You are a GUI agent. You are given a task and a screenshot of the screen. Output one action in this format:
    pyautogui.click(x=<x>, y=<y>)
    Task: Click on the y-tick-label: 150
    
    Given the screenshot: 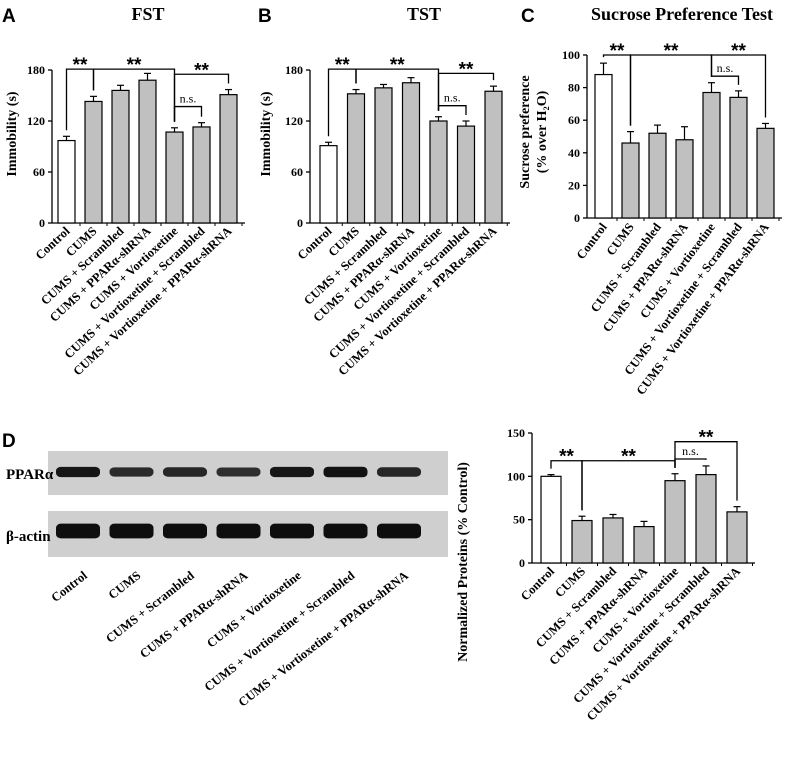 What is the action you would take?
    pyautogui.click(x=516, y=433)
    